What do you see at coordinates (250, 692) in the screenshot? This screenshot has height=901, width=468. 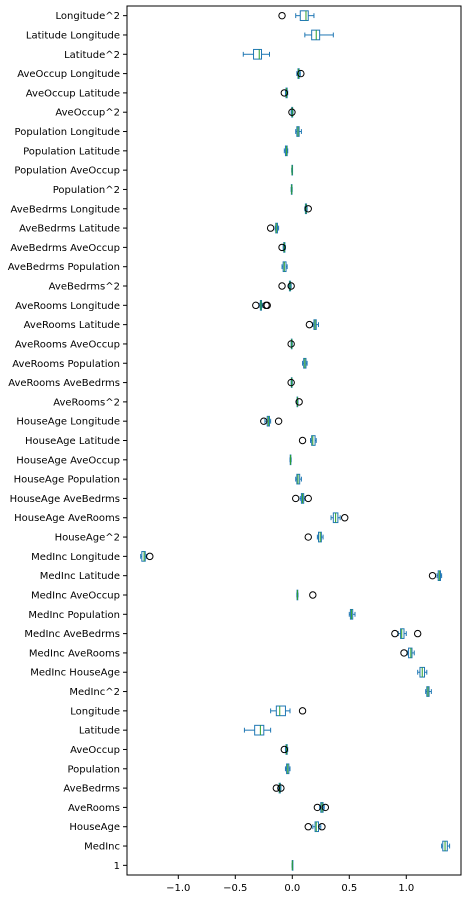 I see `box-group: MedInc^2` at bounding box center [250, 692].